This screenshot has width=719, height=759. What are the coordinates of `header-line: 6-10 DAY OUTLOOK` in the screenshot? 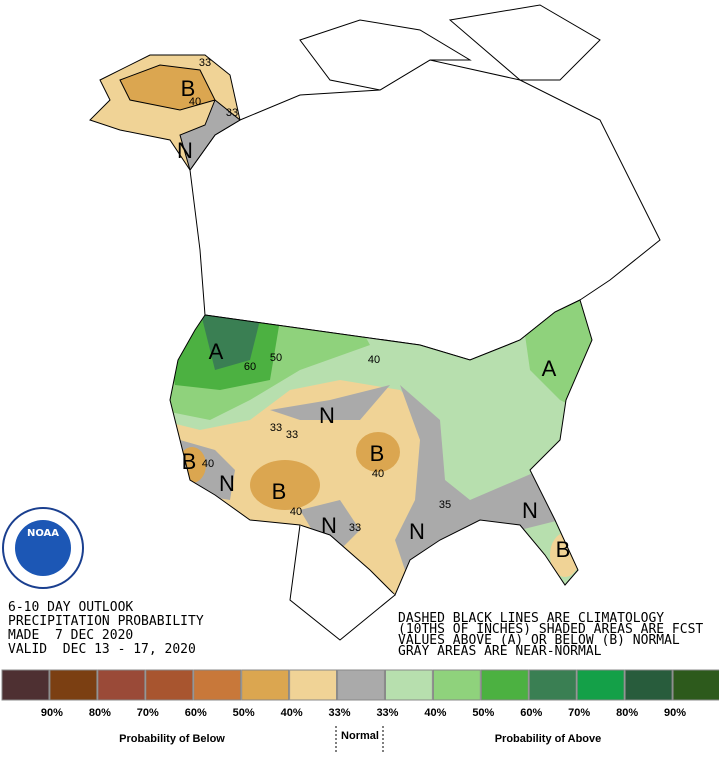 It's located at (70, 607).